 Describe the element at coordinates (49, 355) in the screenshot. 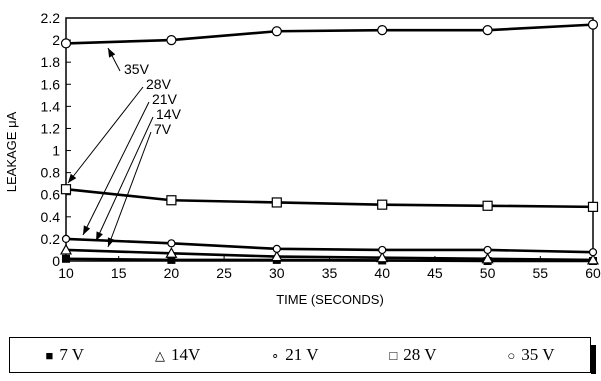

I see `legend-marker-icon: ■` at that location.